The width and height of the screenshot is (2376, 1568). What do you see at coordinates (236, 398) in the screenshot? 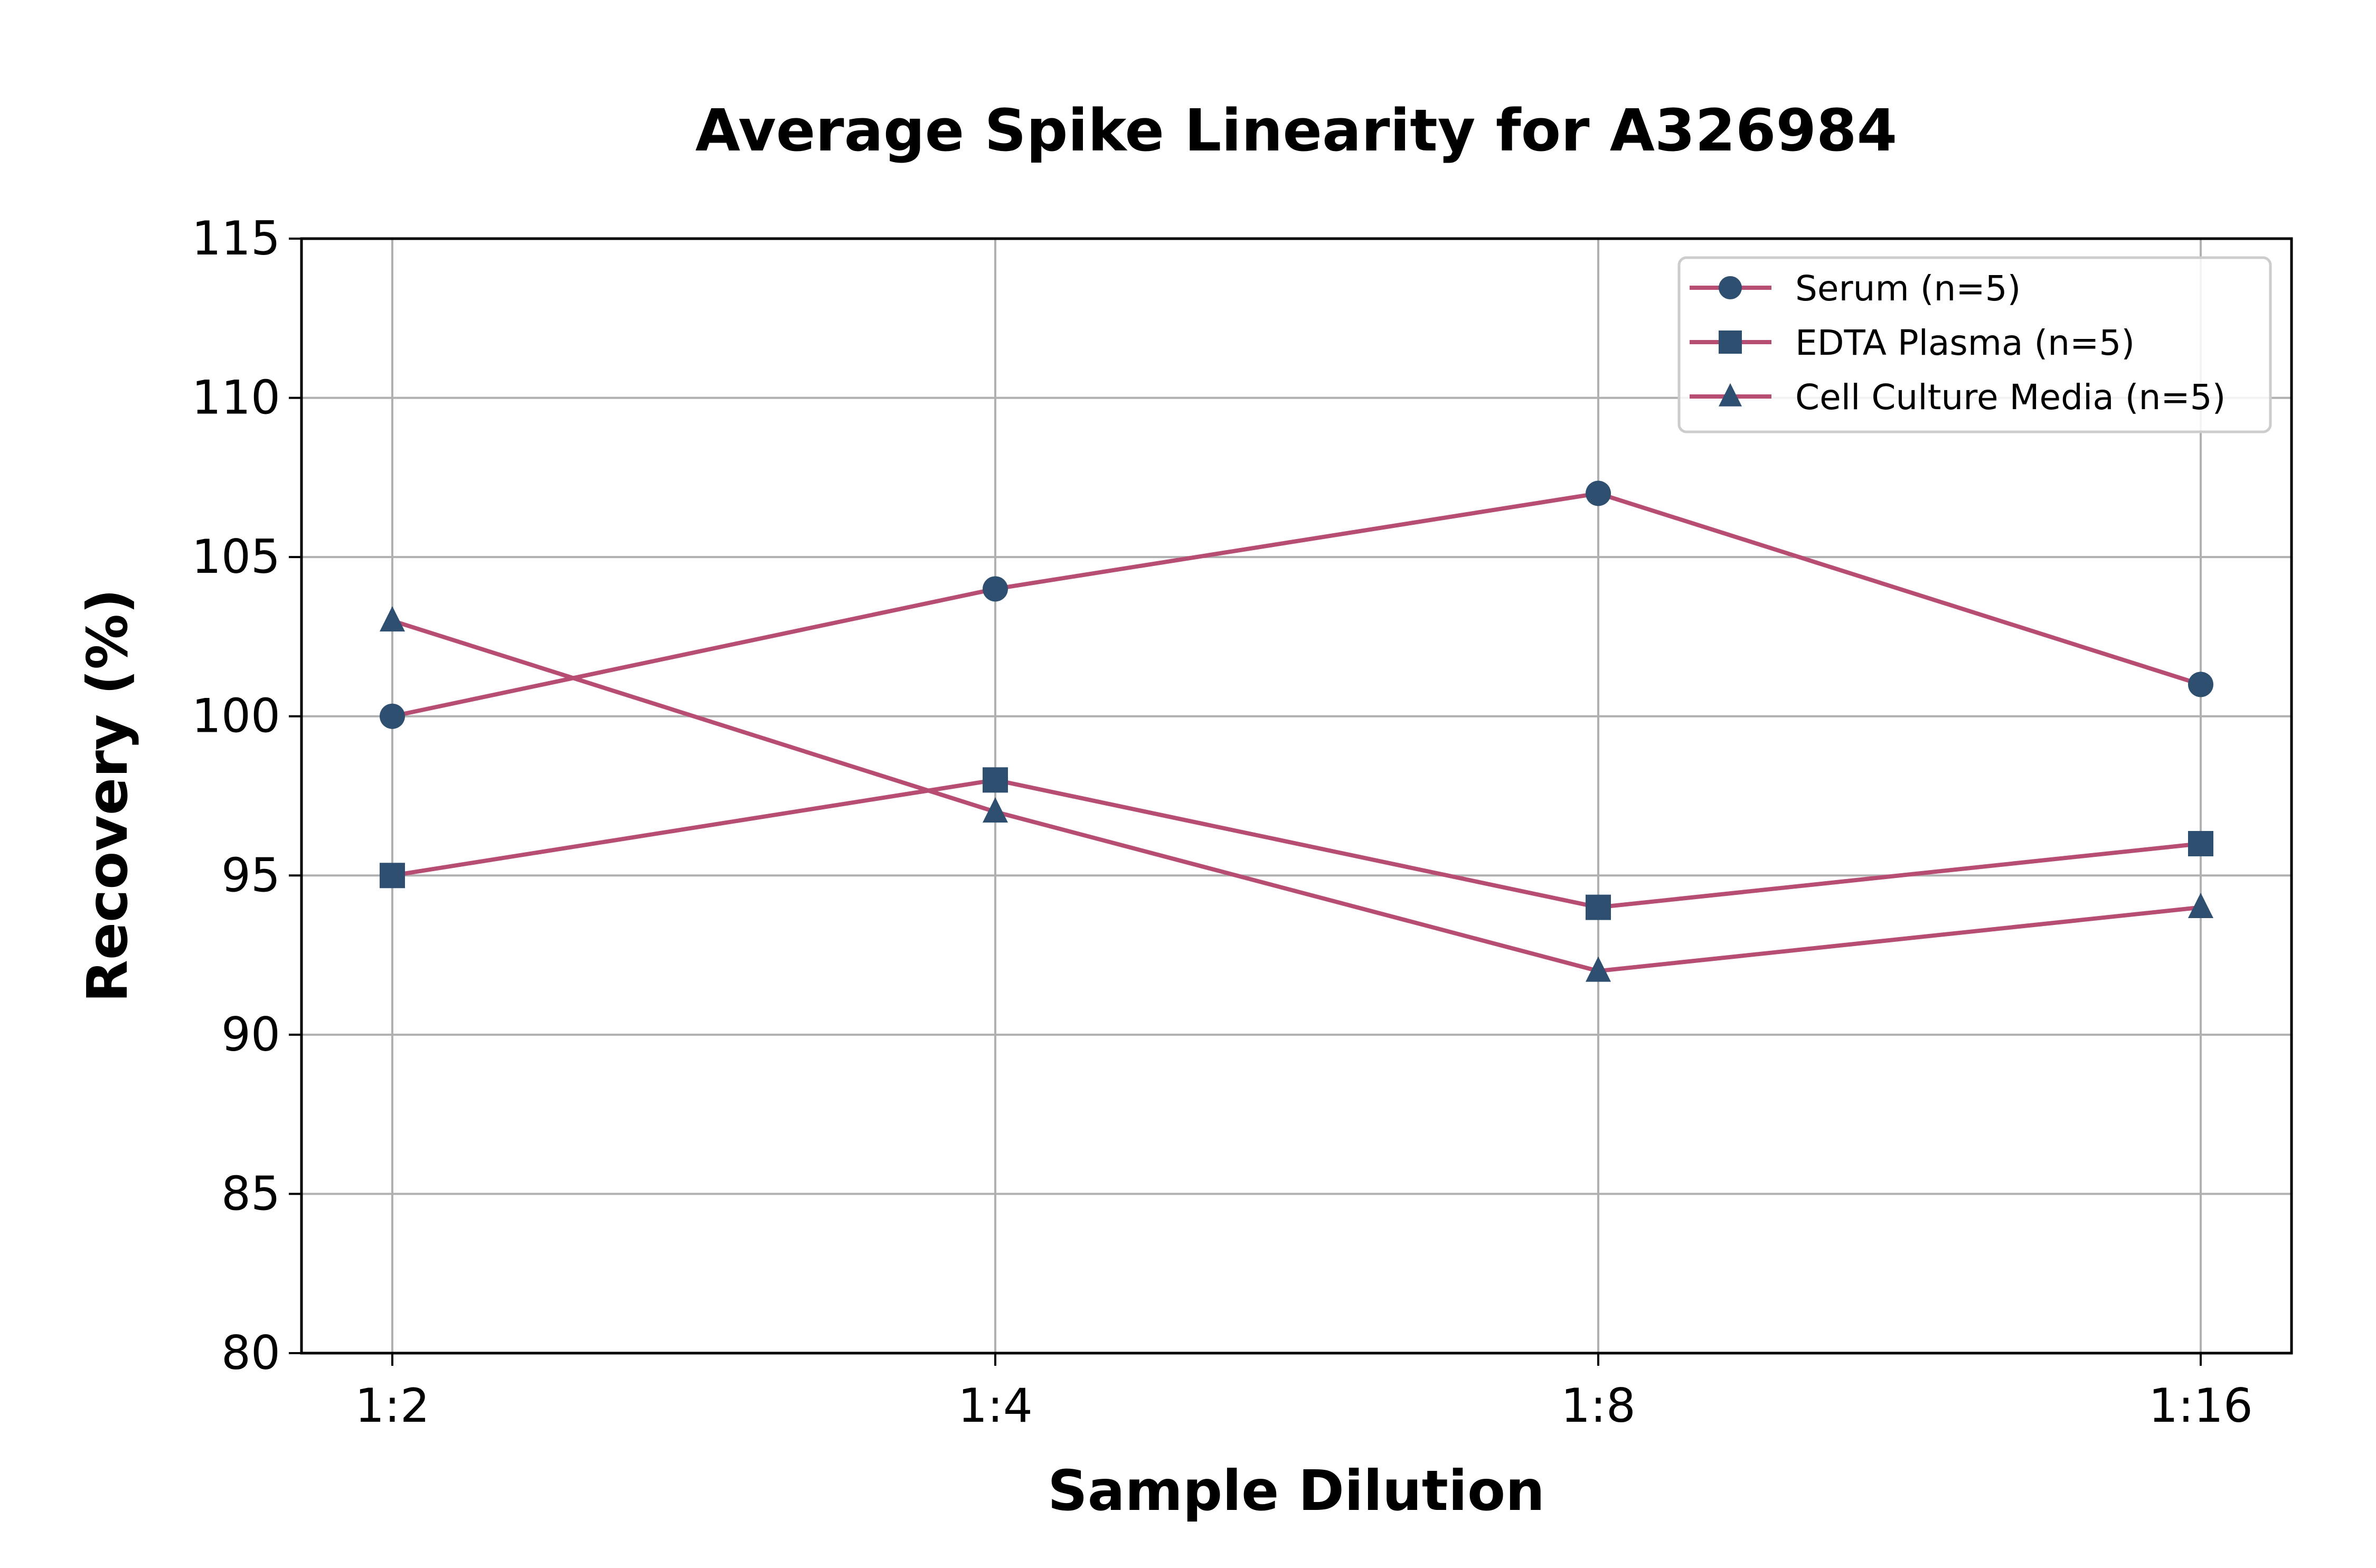
I see `y-tick-label: 110` at bounding box center [236, 398].